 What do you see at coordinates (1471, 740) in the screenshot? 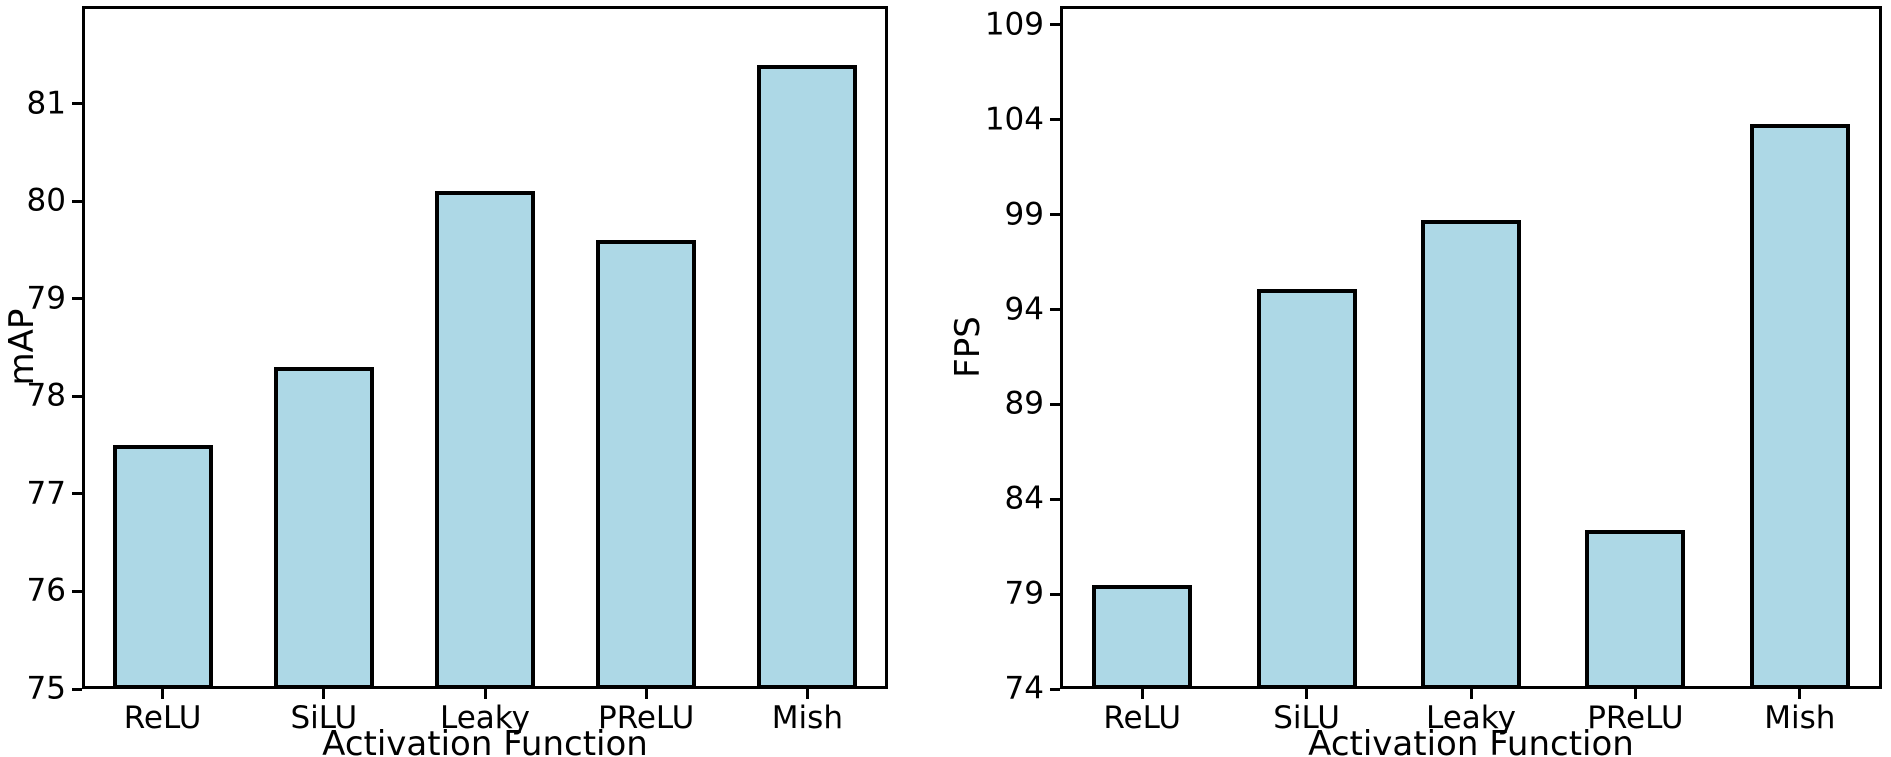
I see `x-axis-label-fps: Activation Function` at bounding box center [1471, 740].